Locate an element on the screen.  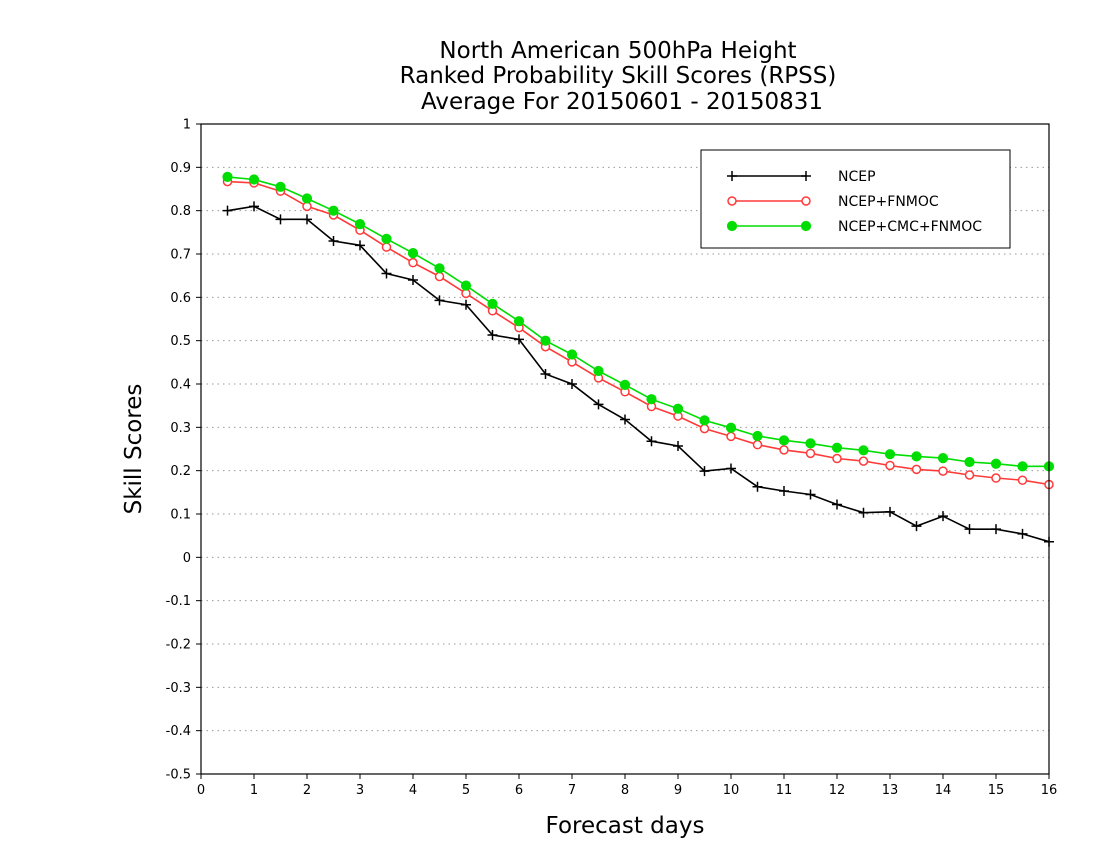
title-line-2: Ranked Probability Skill Scores (RPSS) is located at coordinates (618, 76).